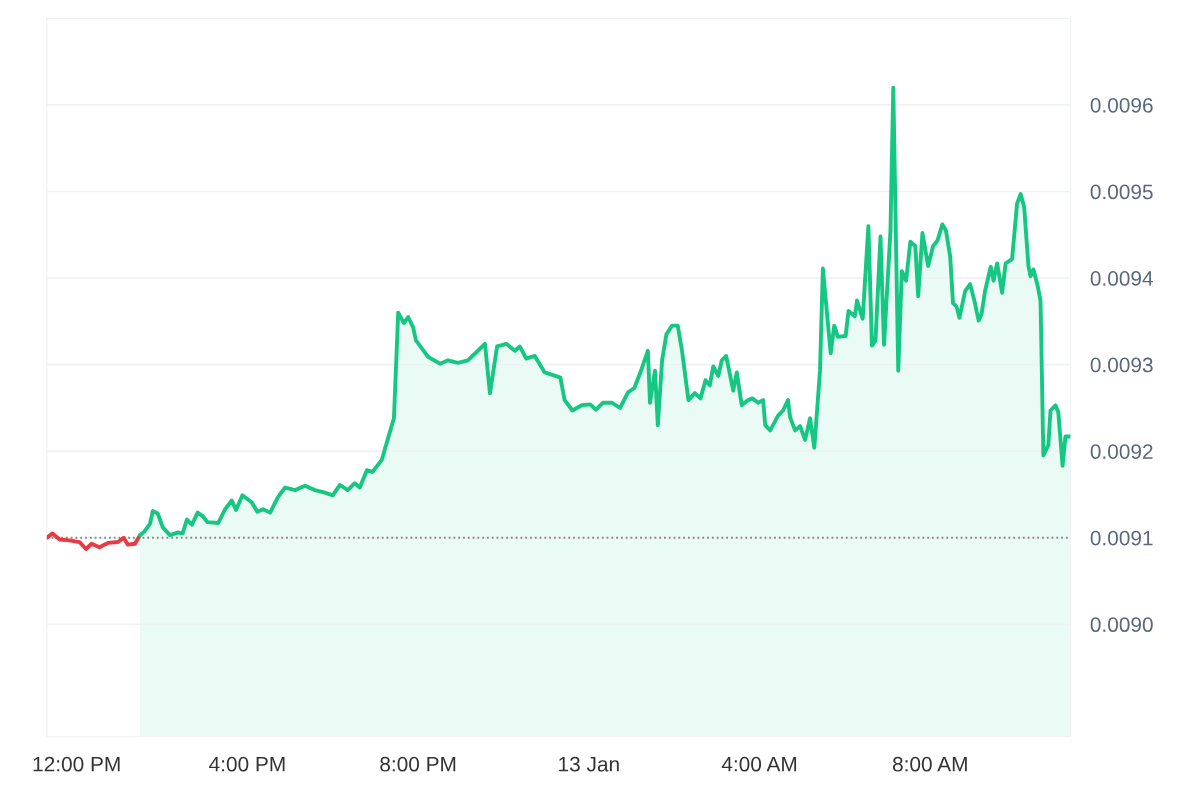 This screenshot has height=800, width=1200. Describe the element at coordinates (759, 764) in the screenshot. I see `x-tick-label: 4:00 AM` at that location.